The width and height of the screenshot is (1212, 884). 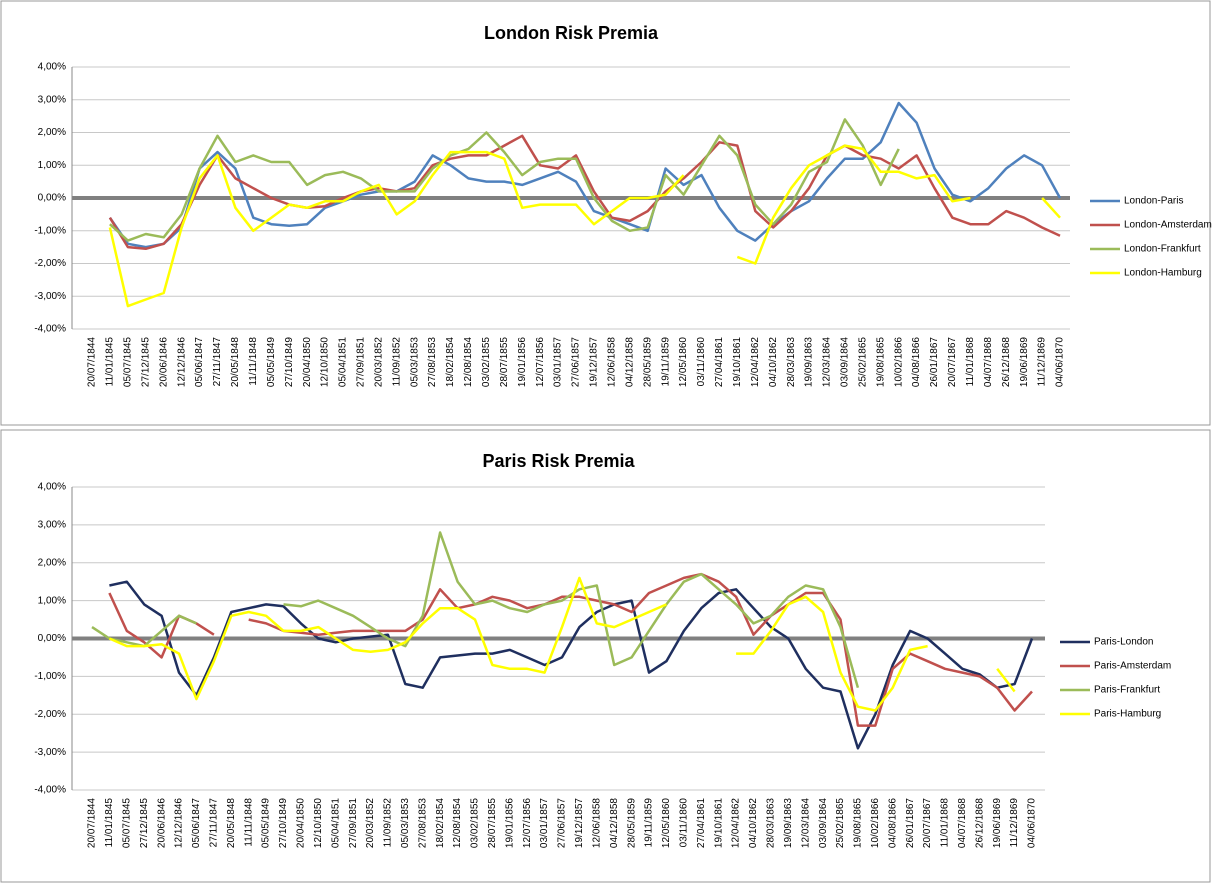 I want to click on legend-label: London-Amsterdam, so click(x=1168, y=225).